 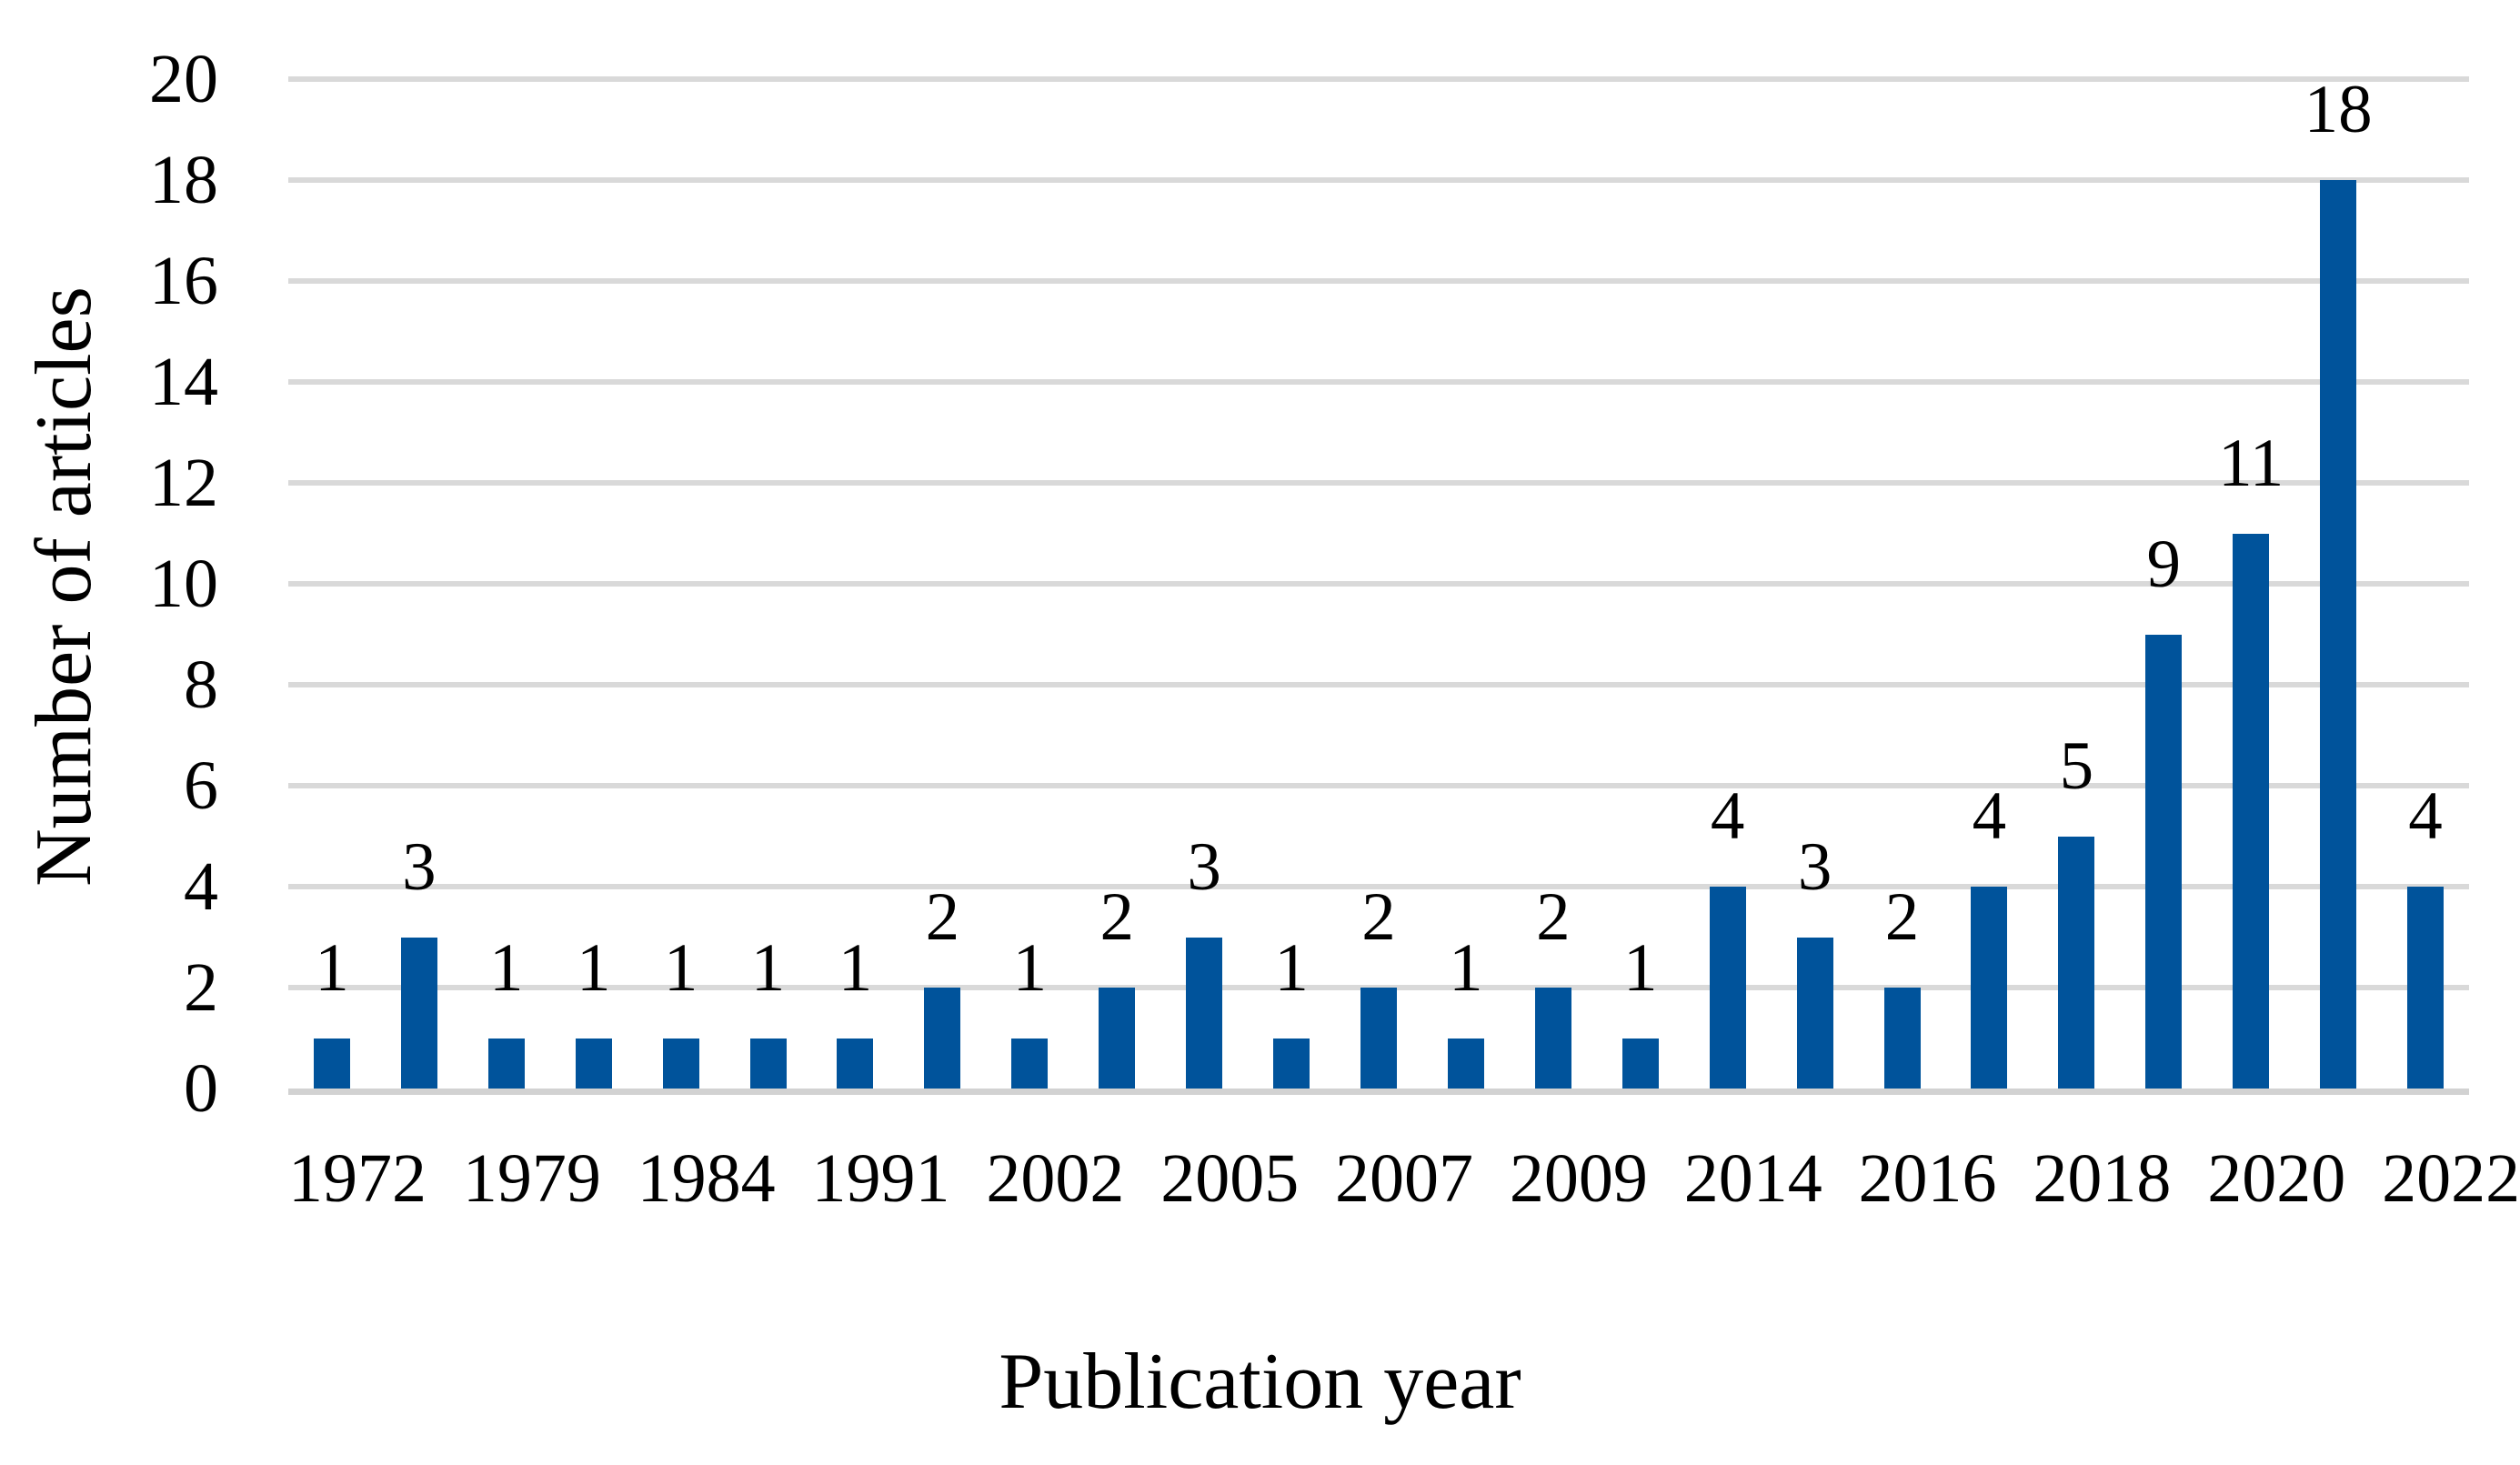 I want to click on x-axis-line, so click(x=1379, y=1092).